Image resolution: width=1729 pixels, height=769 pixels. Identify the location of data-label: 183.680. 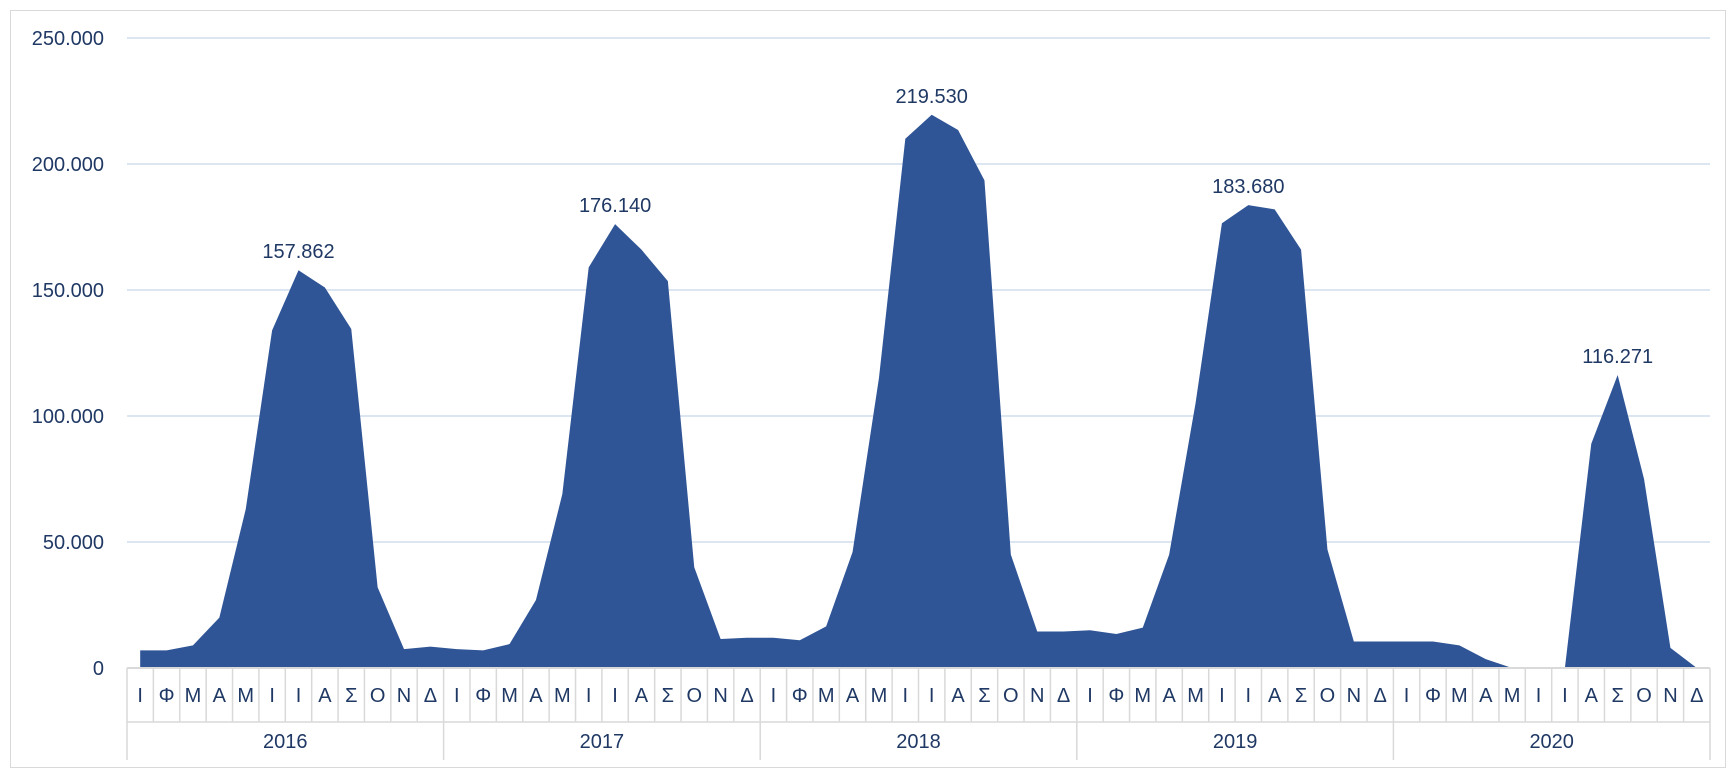
(1248, 187).